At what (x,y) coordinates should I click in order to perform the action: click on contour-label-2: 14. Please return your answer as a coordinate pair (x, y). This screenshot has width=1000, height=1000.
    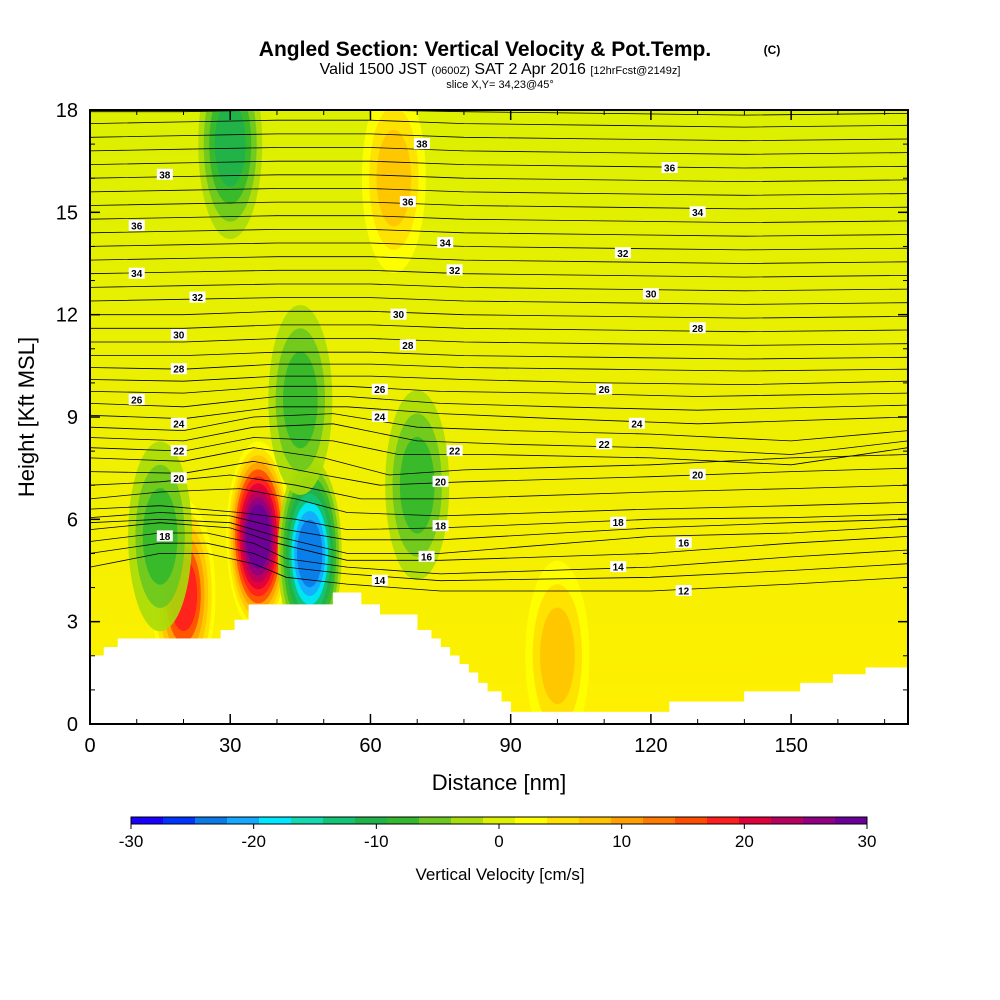
    Looking at the image, I should click on (619, 568).